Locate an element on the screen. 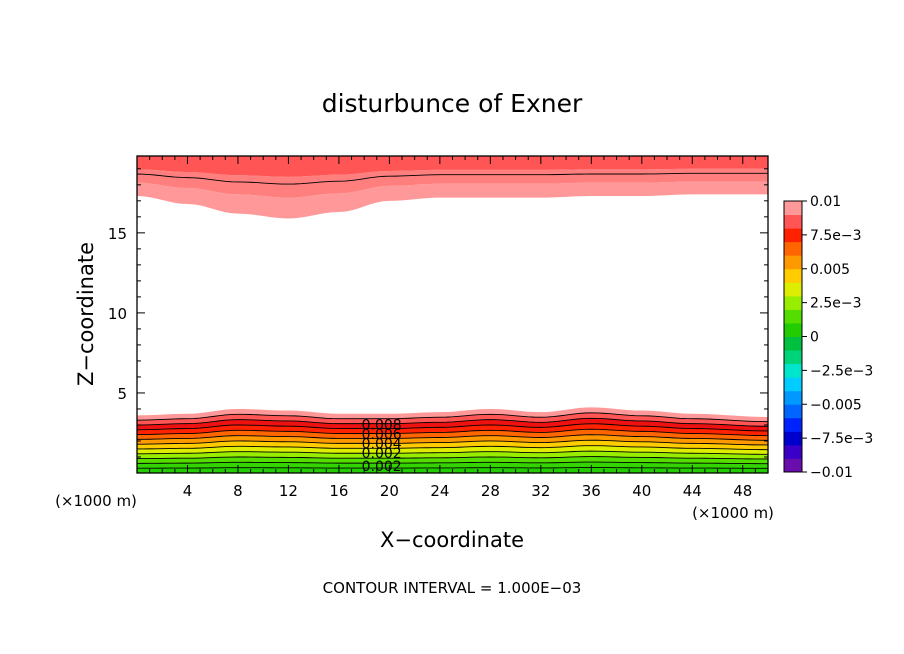 This screenshot has height=654, width=904. contour-label: 0.006 is located at coordinates (382, 435).